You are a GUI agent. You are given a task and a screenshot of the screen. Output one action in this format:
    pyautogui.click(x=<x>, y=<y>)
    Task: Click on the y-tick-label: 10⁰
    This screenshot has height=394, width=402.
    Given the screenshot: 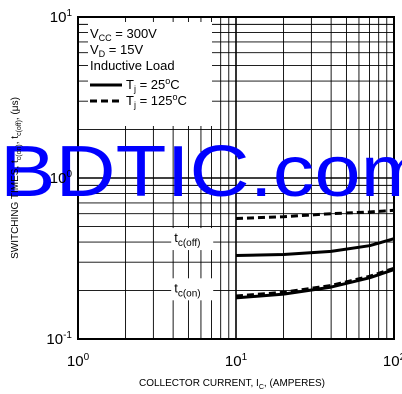 What is the action you would take?
    pyautogui.click(x=61, y=178)
    